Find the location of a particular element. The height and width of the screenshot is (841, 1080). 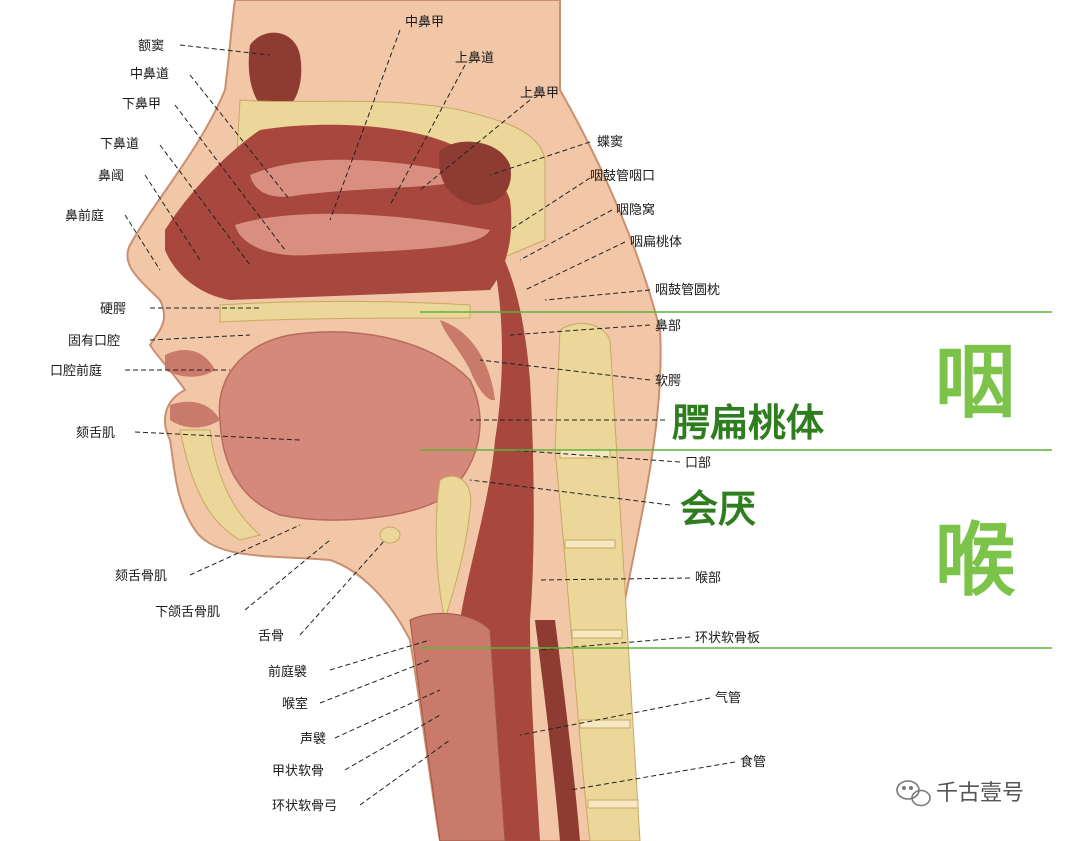

label-middle-meatus: 中鼻道 is located at coordinates (149, 74).